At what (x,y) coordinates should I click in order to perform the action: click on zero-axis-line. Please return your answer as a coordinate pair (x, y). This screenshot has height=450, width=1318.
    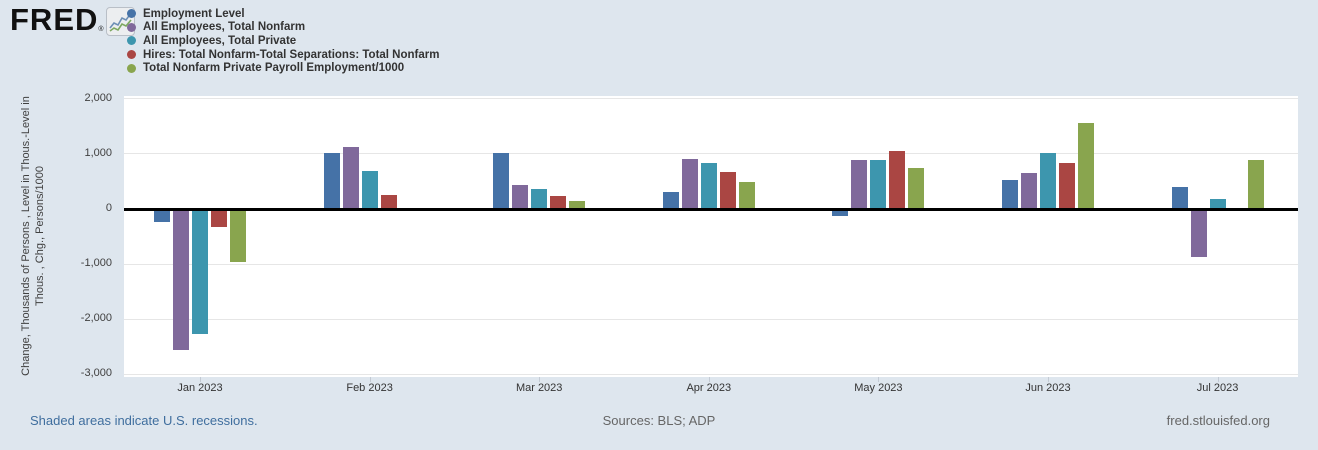
    Looking at the image, I should click on (711, 209).